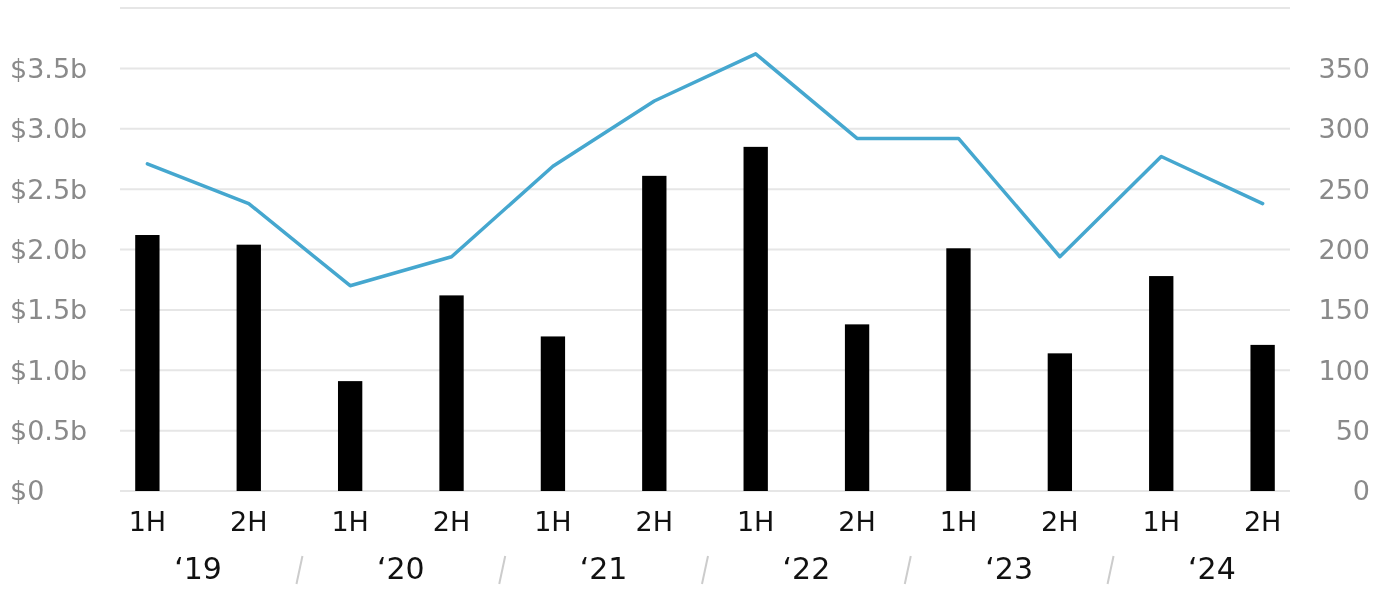  What do you see at coordinates (1352, 431) in the screenshot?
I see `y2-tick-label: 50` at bounding box center [1352, 431].